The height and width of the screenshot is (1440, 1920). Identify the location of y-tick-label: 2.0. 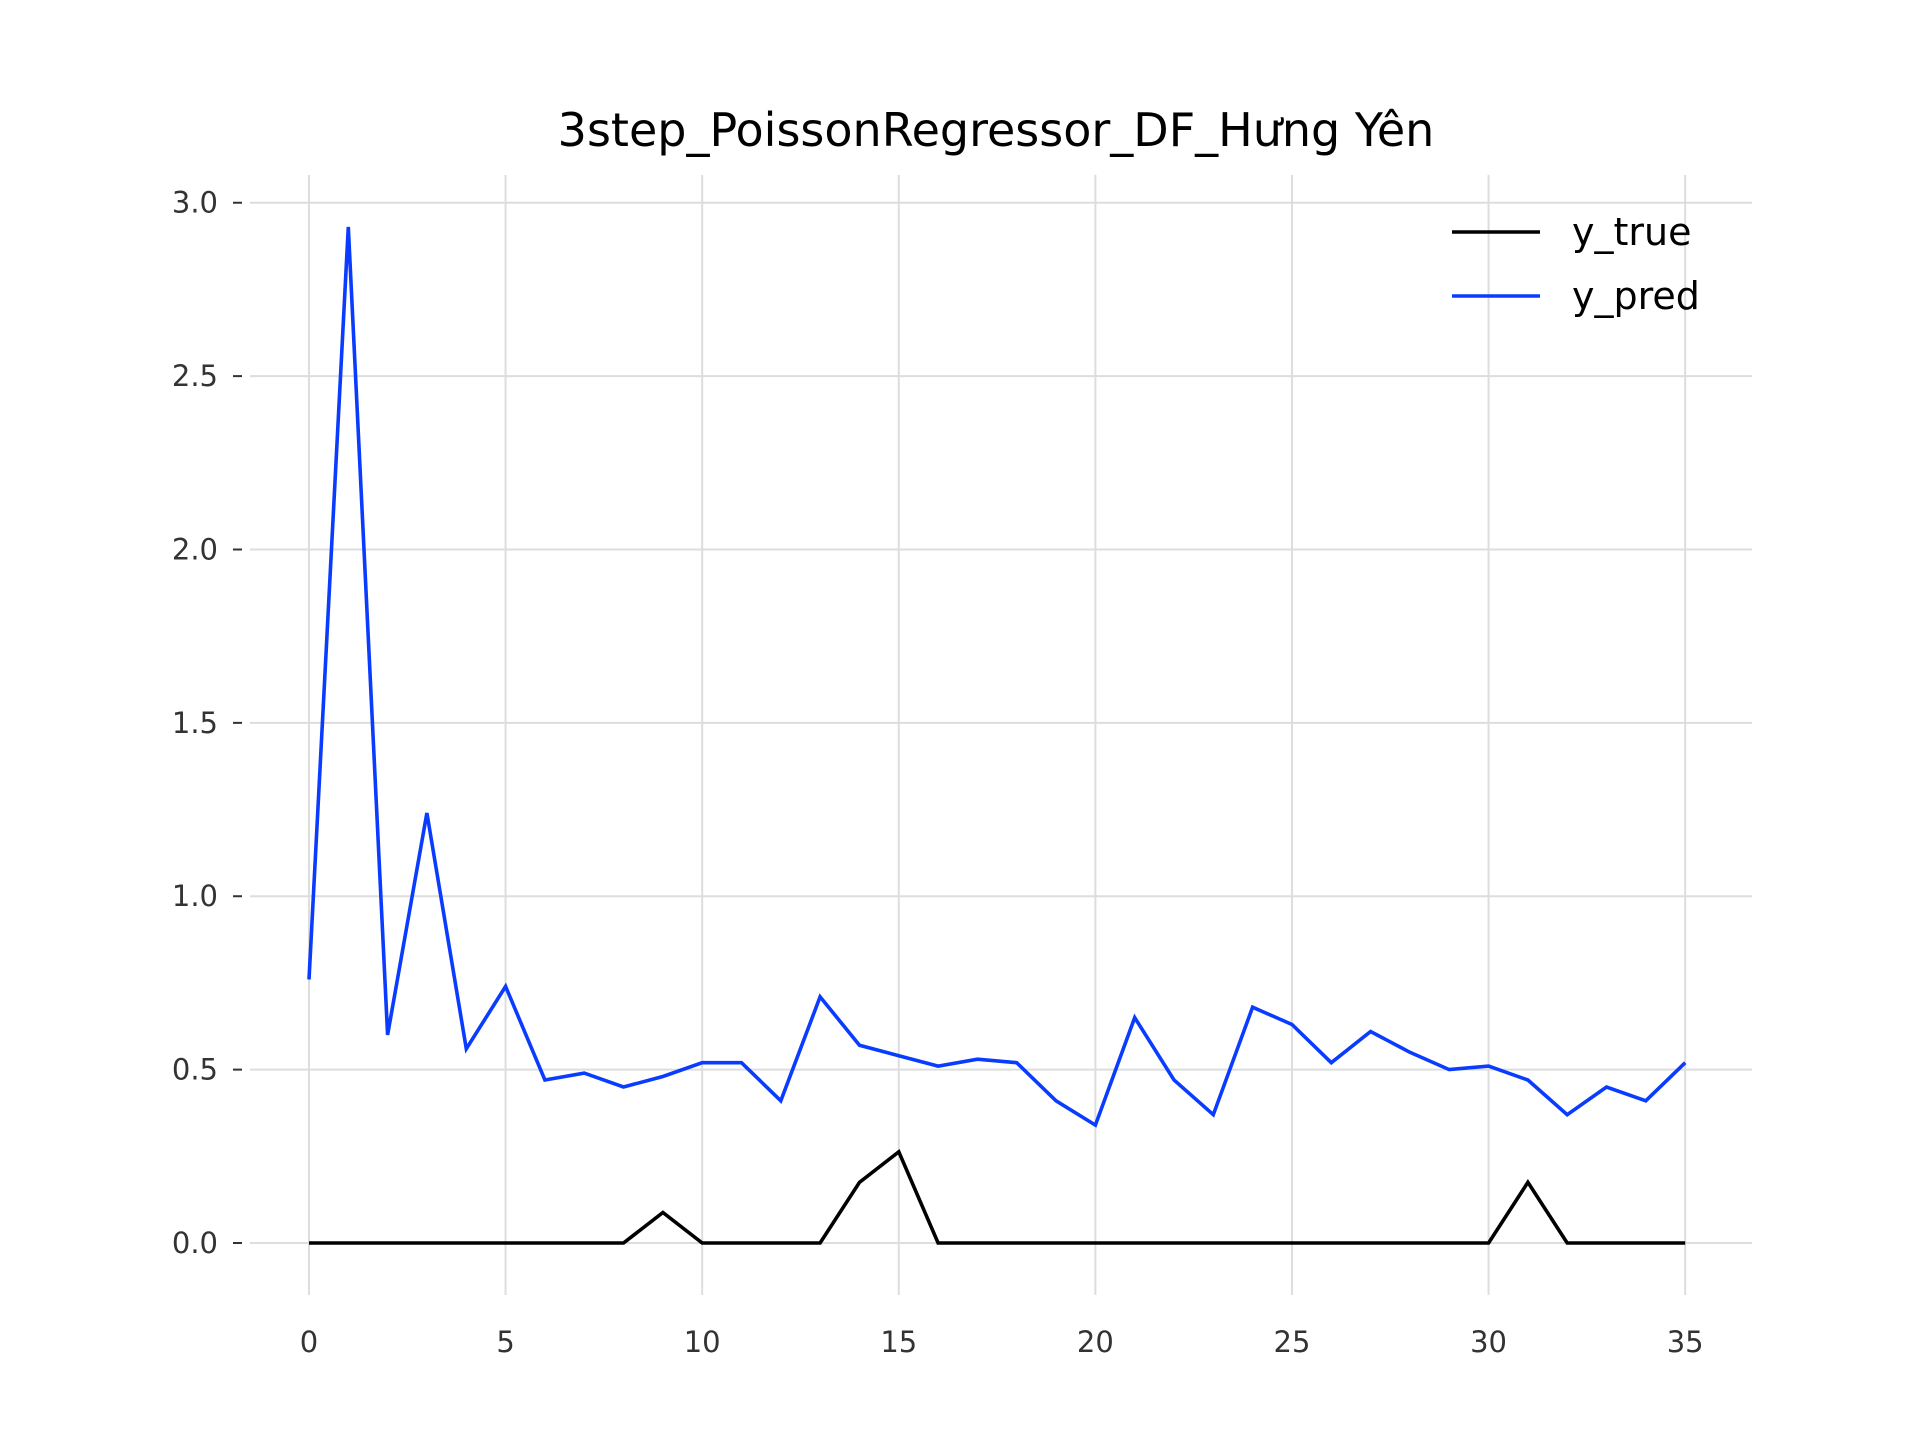
(195, 549).